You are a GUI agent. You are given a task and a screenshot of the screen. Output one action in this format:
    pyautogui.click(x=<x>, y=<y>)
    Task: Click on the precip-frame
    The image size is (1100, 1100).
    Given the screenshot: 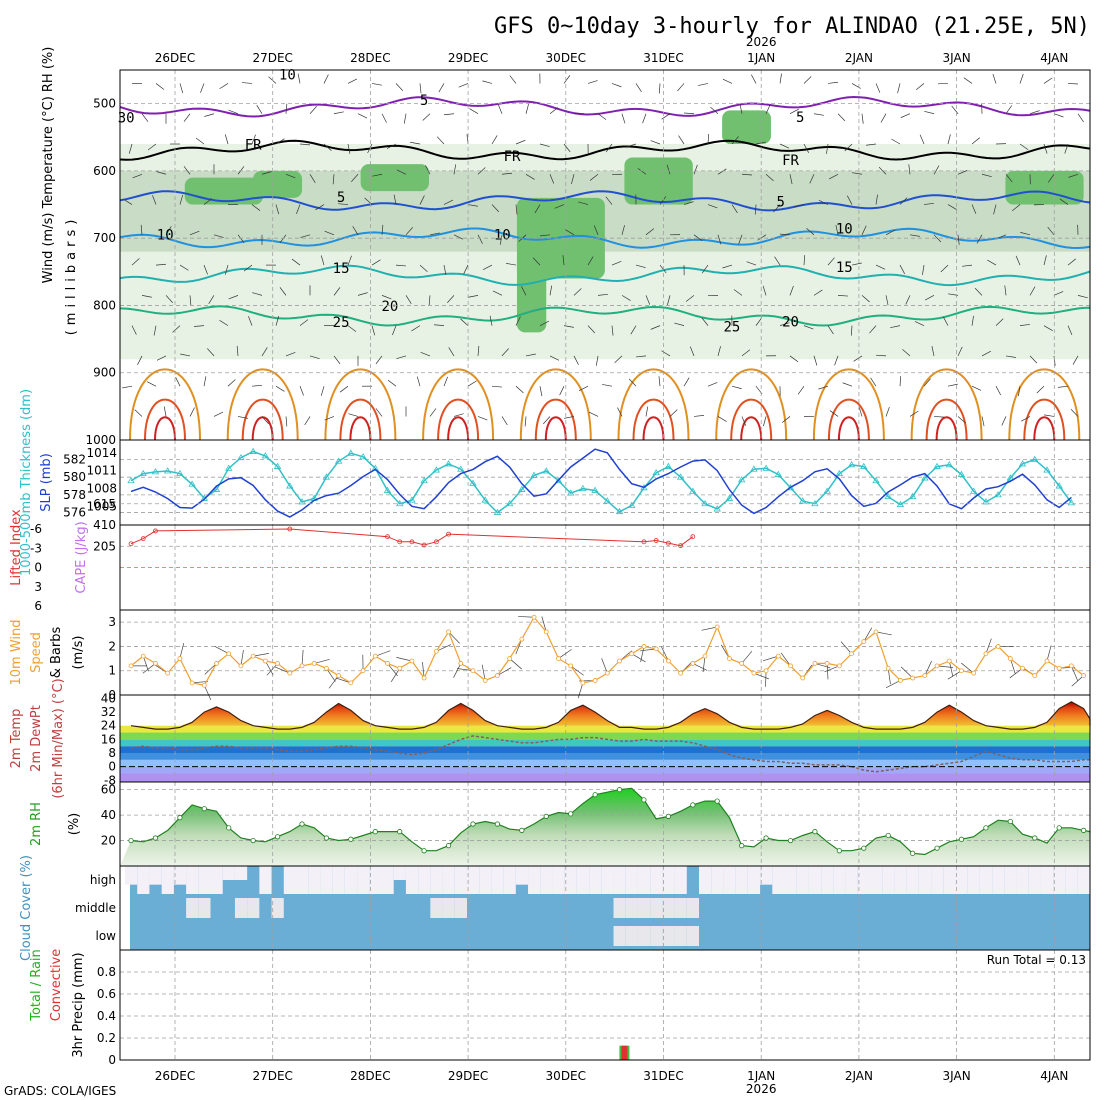 What is the action you would take?
    pyautogui.click(x=605, y=1005)
    